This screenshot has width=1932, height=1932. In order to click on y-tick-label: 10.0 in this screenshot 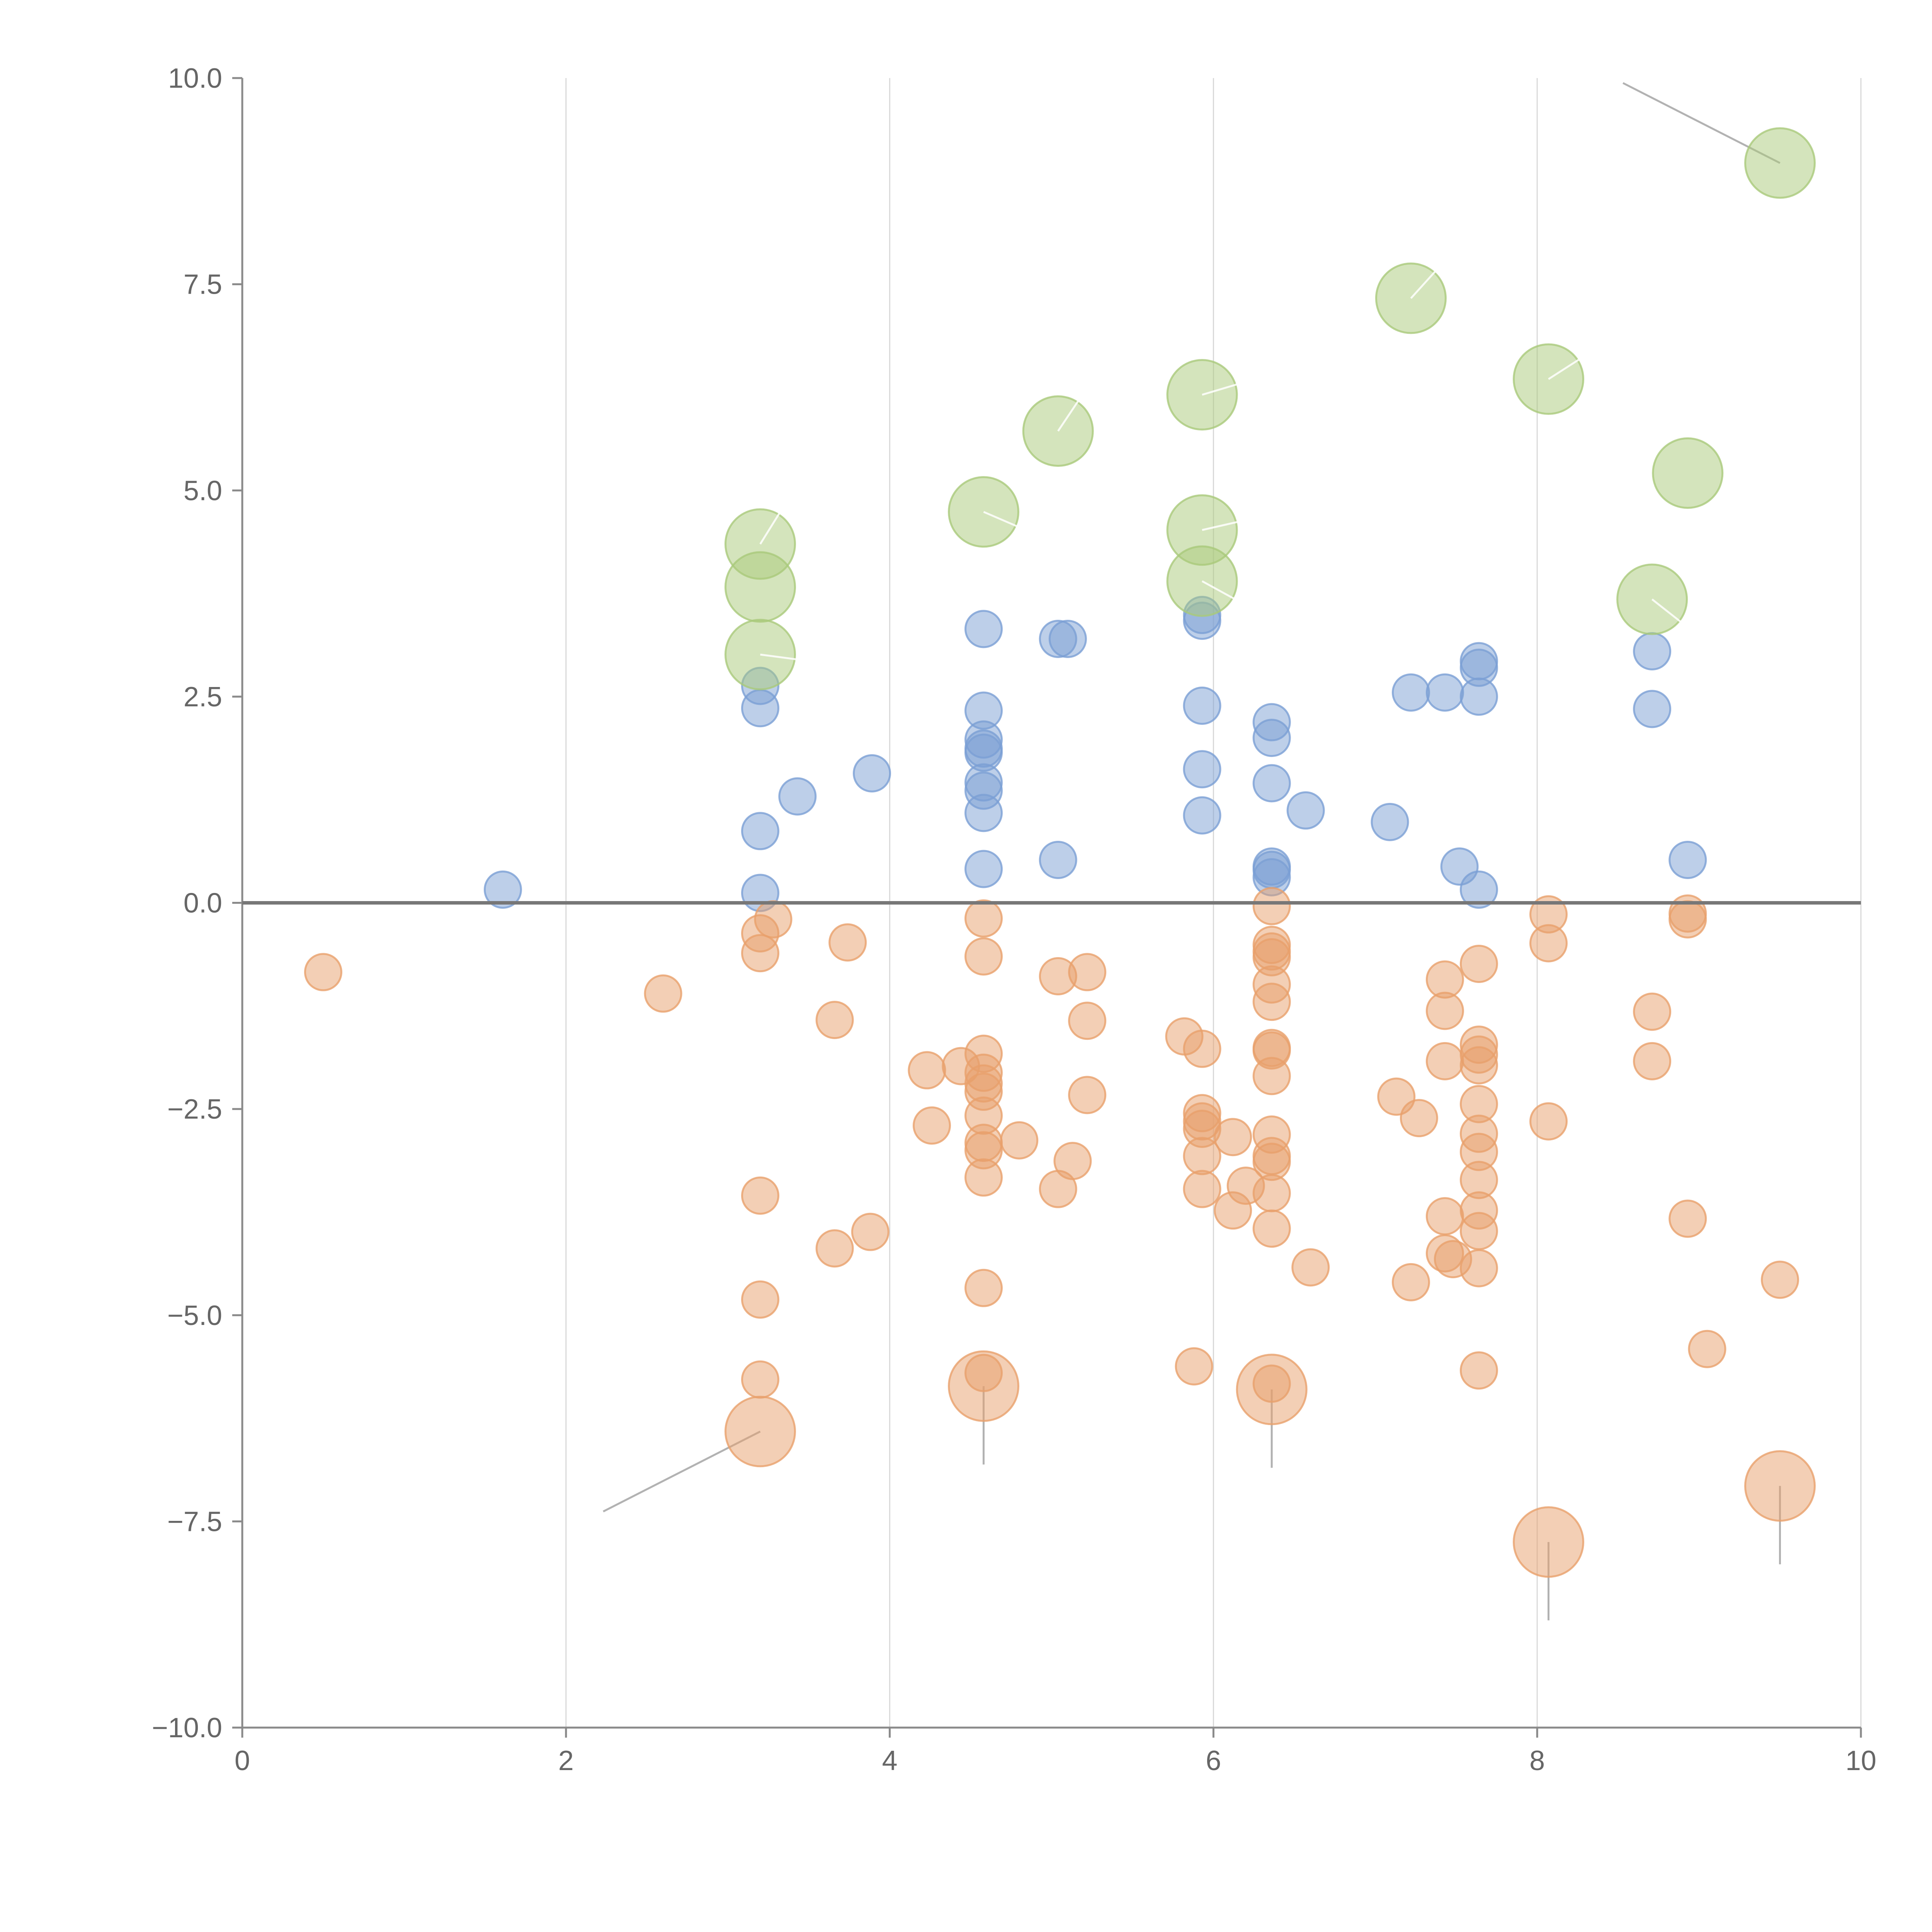, I will do `click(195, 78)`.